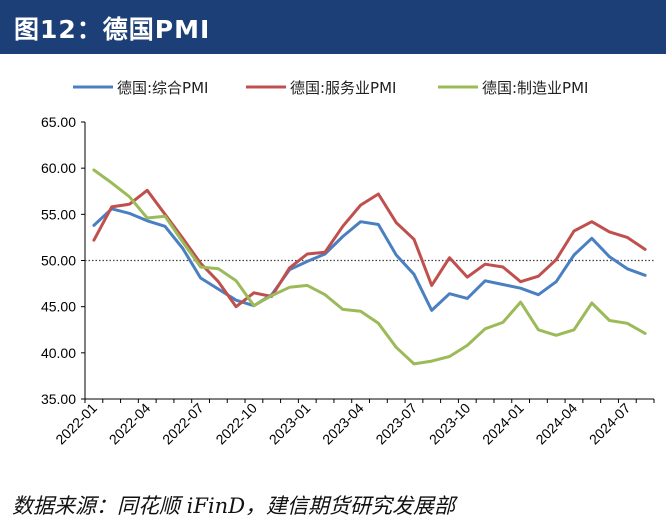 Image resolution: width=666 pixels, height=522 pixels. Describe the element at coordinates (610, 424) in the screenshot. I see `x-tick-label: 2024-07` at that location.